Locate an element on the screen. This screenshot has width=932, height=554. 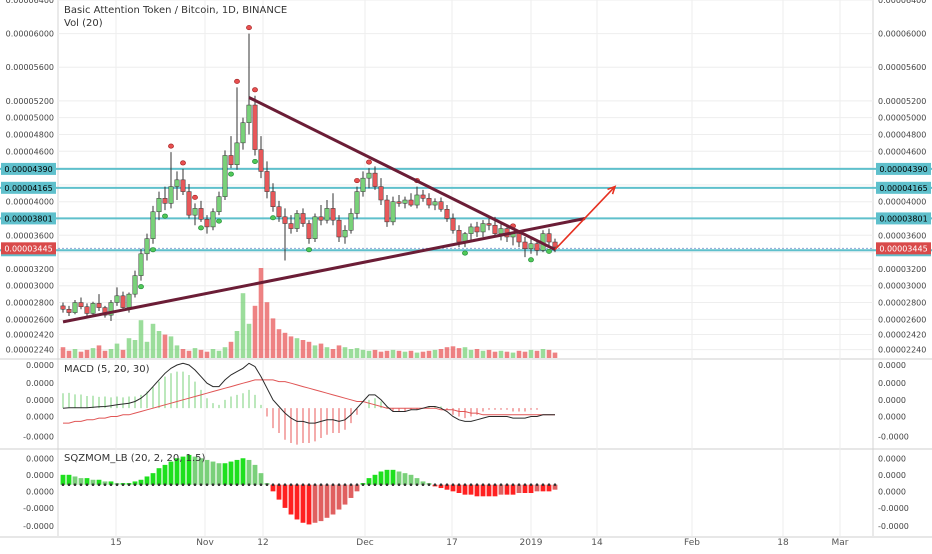
price-tick-right: 0.00003600 is located at coordinates (902, 235).